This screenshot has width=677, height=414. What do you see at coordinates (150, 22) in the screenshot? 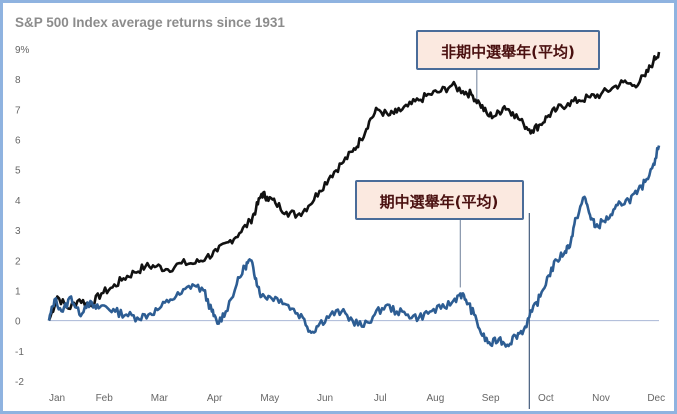
I see `chart-title: S&P 500 Index average returns since 1931` at bounding box center [150, 22].